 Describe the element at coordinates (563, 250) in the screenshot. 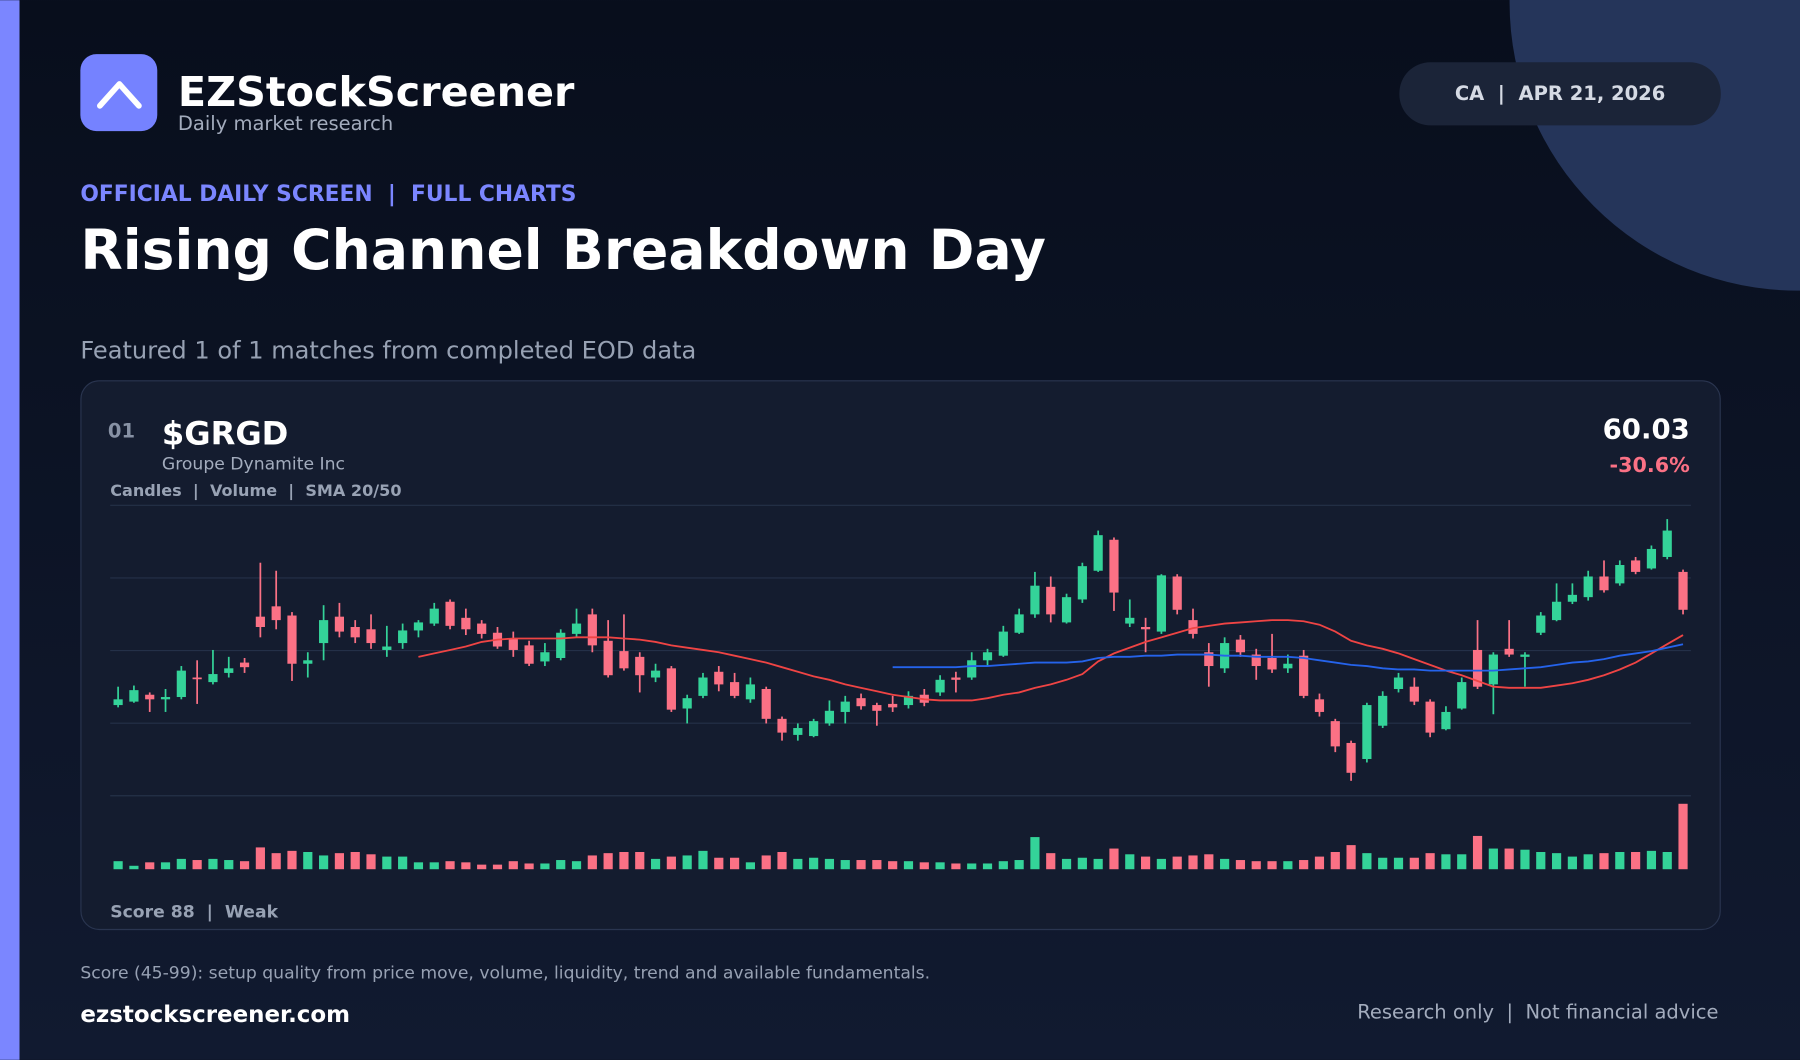

I see `headline: Rising Channel Breakdown Day` at that location.